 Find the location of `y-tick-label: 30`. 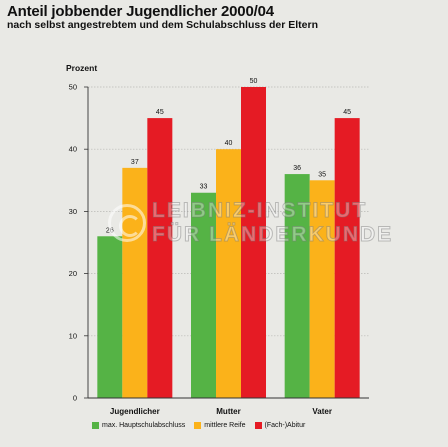

y-tick-label: 30 is located at coordinates (73, 211).